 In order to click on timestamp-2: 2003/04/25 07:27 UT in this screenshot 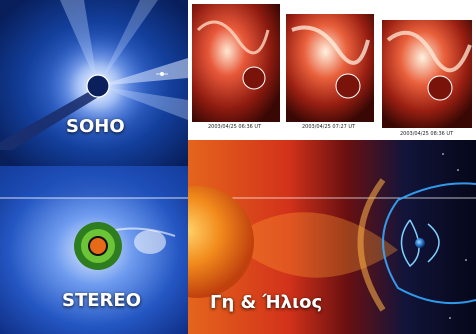, I will do `click(329, 127)`.